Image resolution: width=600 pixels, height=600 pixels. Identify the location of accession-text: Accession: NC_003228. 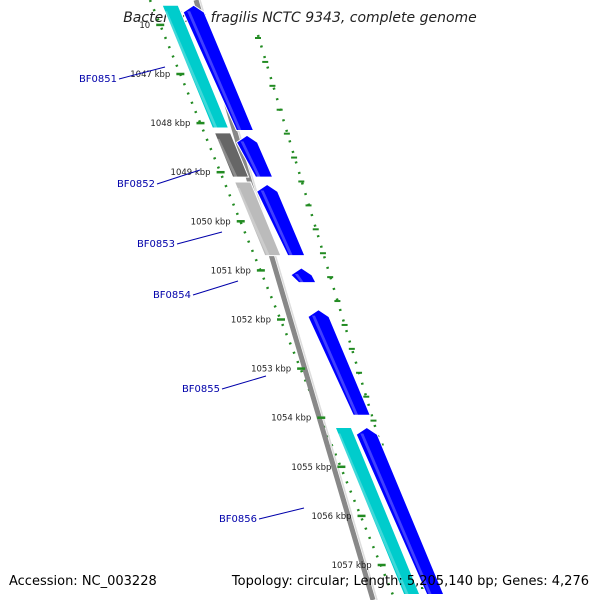
(83, 581).